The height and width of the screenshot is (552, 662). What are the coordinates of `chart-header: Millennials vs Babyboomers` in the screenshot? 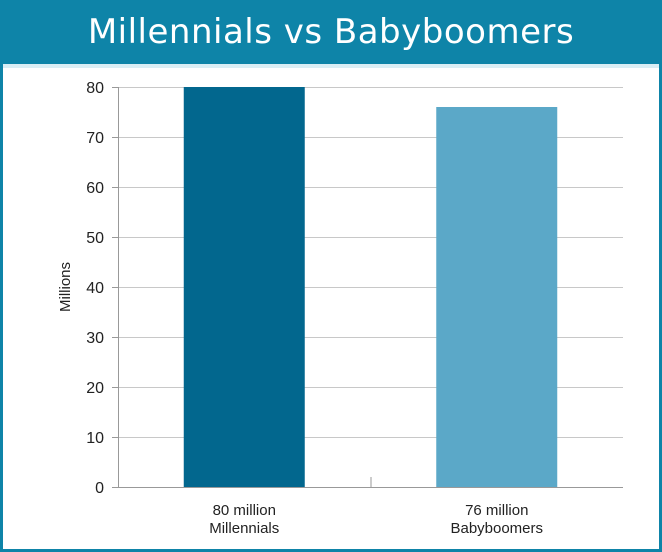 It's located at (331, 32).